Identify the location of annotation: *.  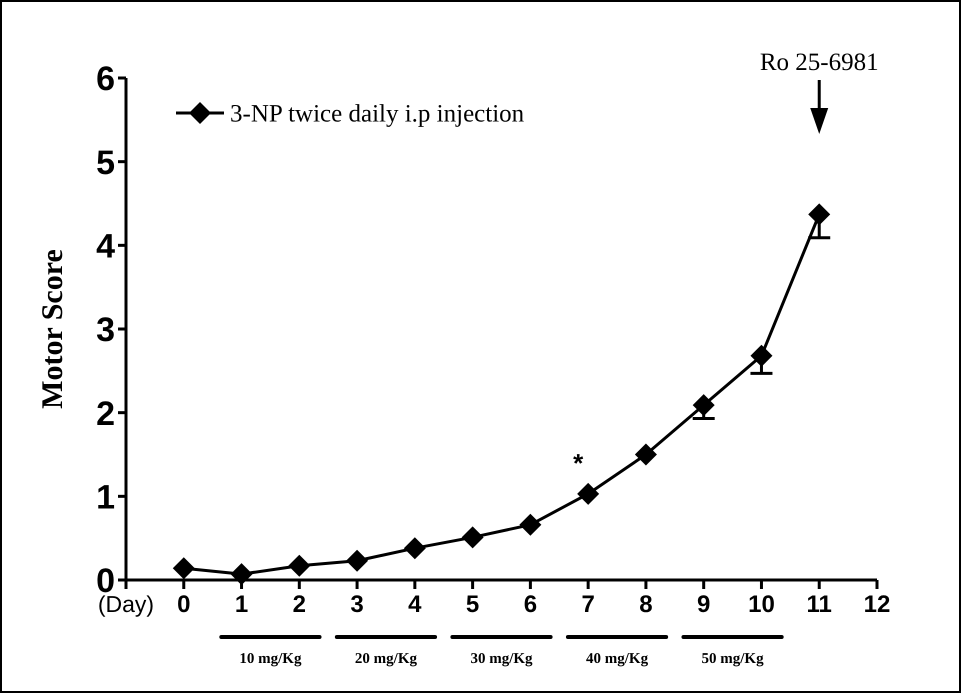
(578, 463).